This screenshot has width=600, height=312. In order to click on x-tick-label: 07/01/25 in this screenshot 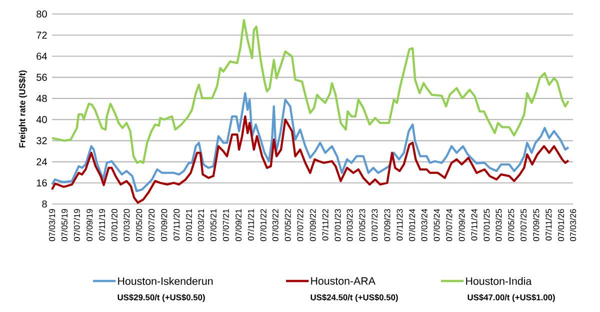, I will do `click(487, 225)`.